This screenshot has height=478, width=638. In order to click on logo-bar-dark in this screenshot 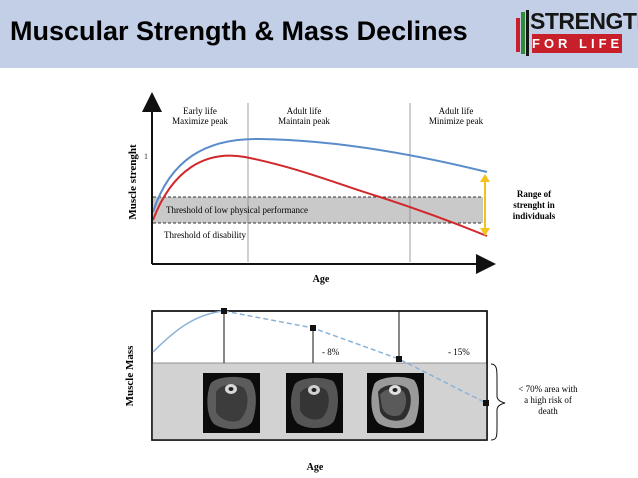, I will do `click(527, 33)`.